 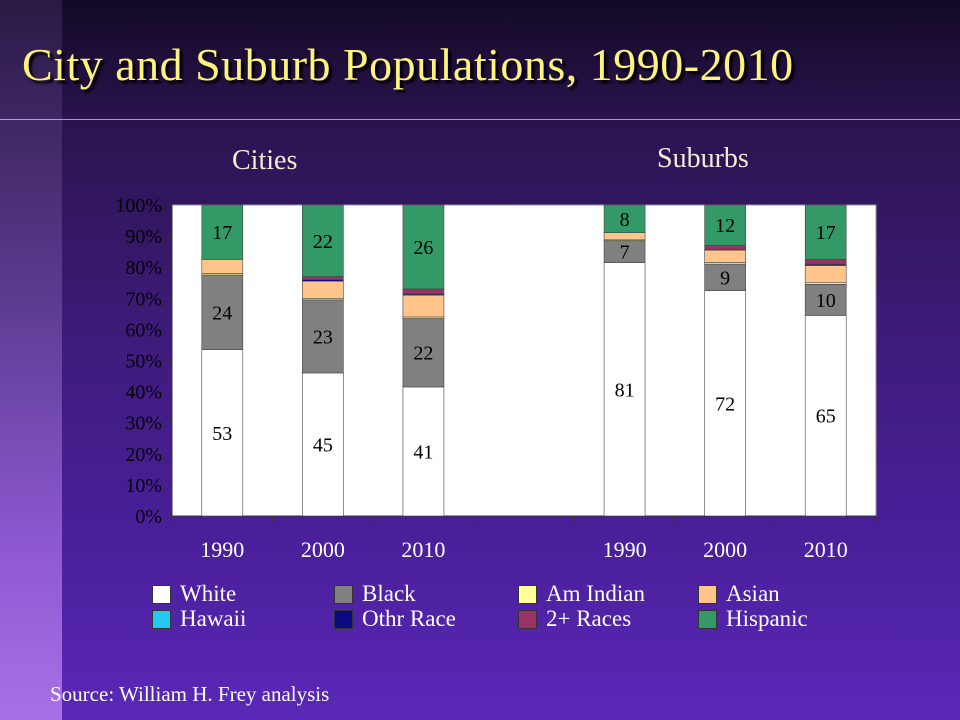 What do you see at coordinates (143, 362) in the screenshot?
I see `y-tick-label: 50%` at bounding box center [143, 362].